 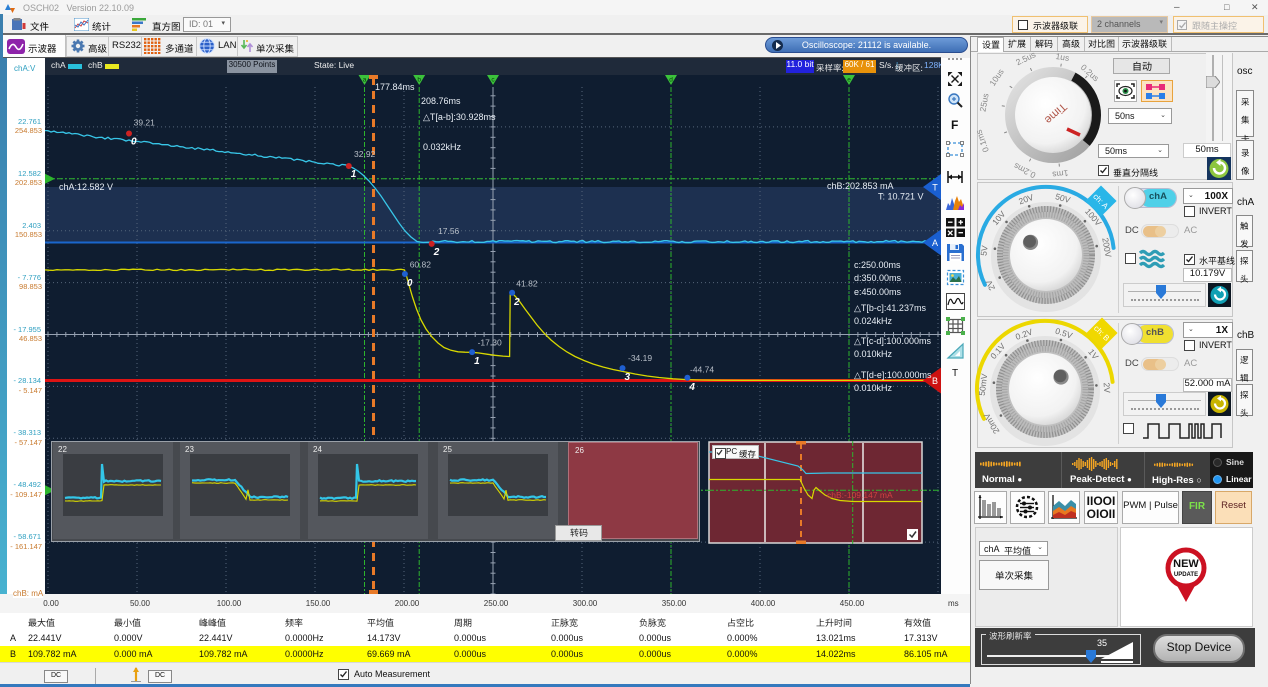 What do you see at coordinates (493, 80) in the screenshot?
I see `svg-text: c` at bounding box center [493, 80].